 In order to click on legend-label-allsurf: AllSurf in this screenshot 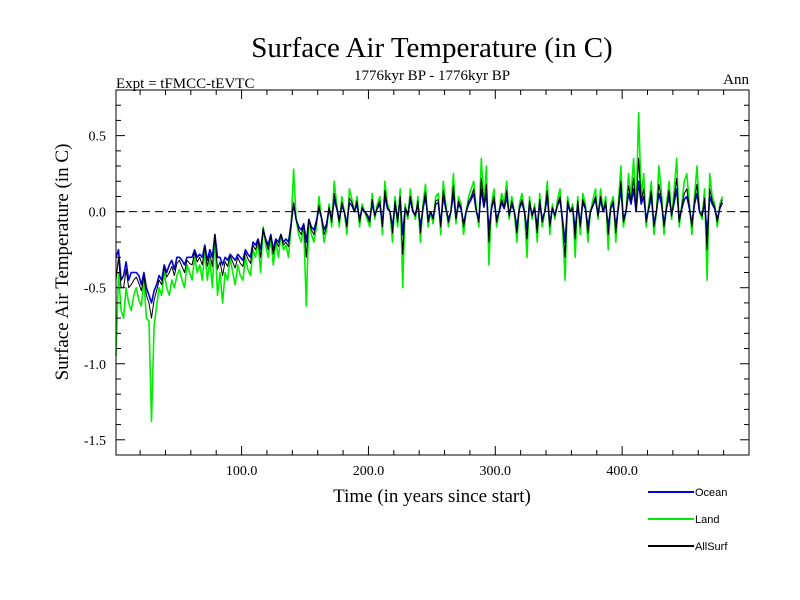, I will do `click(711, 547)`.